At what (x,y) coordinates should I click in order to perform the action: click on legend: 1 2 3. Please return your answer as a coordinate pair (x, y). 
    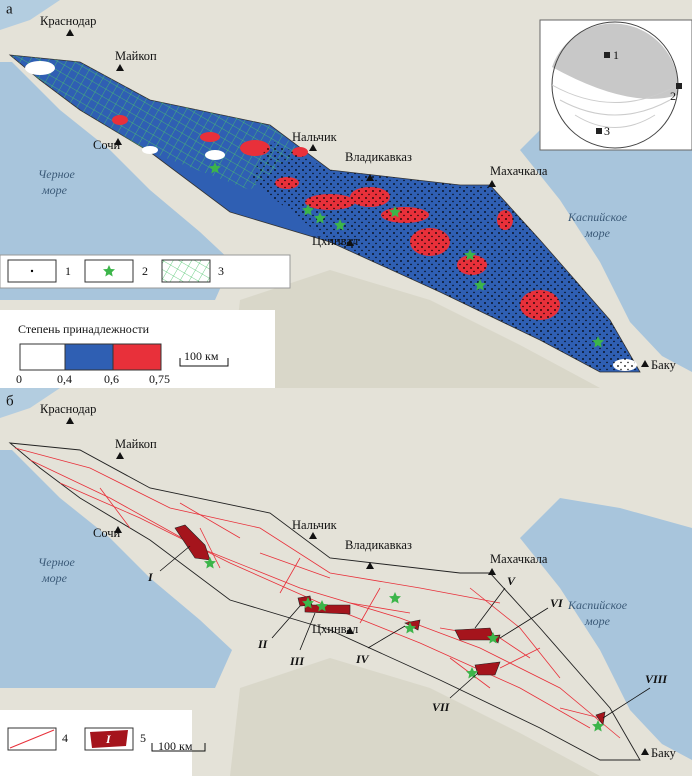
    Looking at the image, I should click on (145, 271).